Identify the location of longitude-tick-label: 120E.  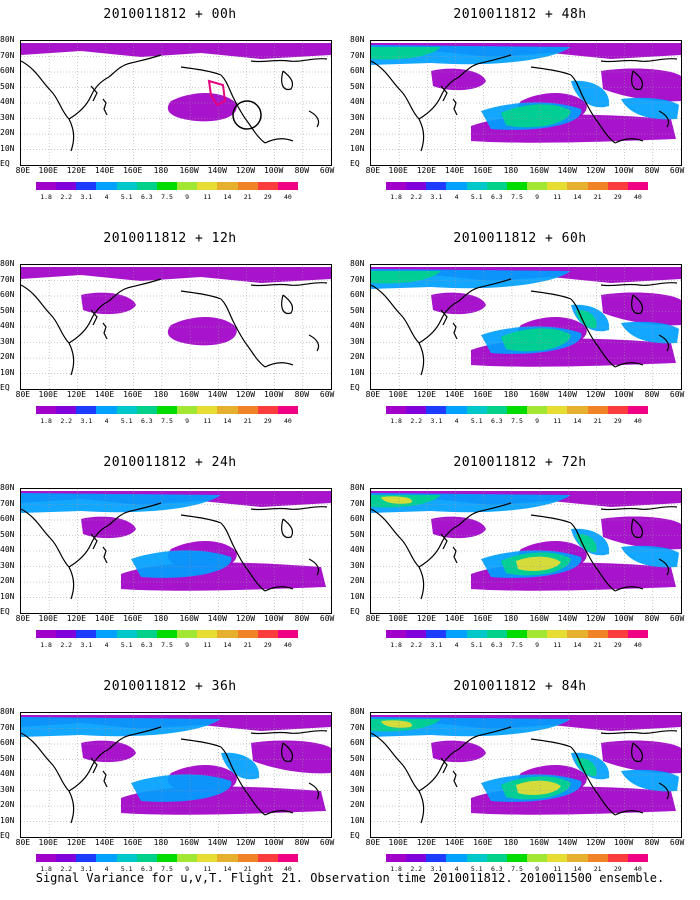
(426, 618).